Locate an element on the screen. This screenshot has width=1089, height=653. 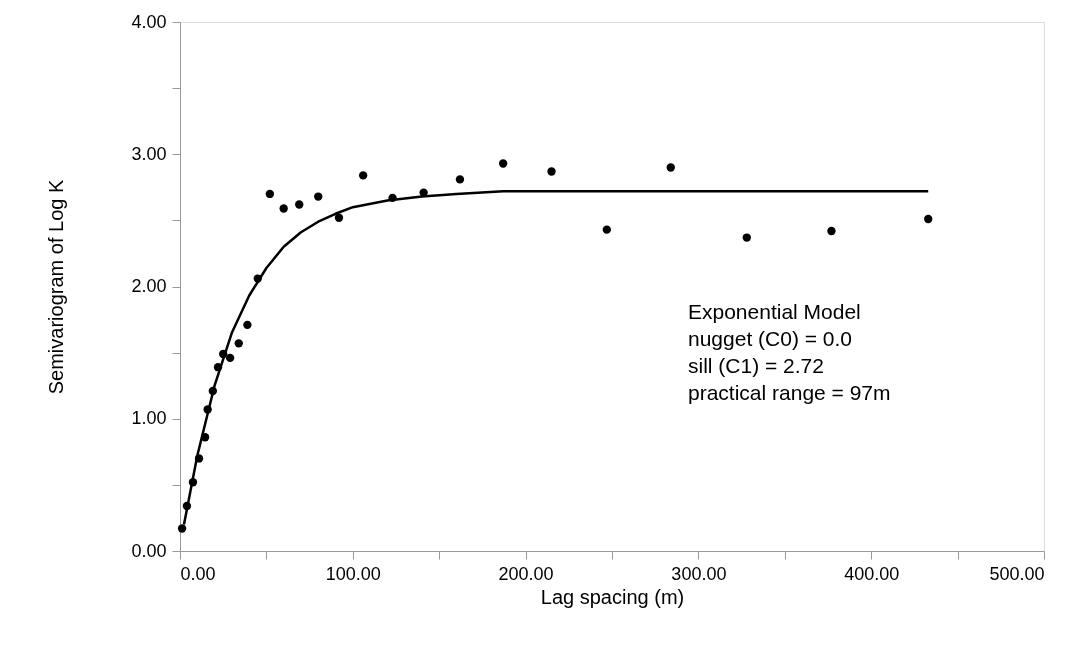
y-tick-label: 2.00 is located at coordinates (149, 286).